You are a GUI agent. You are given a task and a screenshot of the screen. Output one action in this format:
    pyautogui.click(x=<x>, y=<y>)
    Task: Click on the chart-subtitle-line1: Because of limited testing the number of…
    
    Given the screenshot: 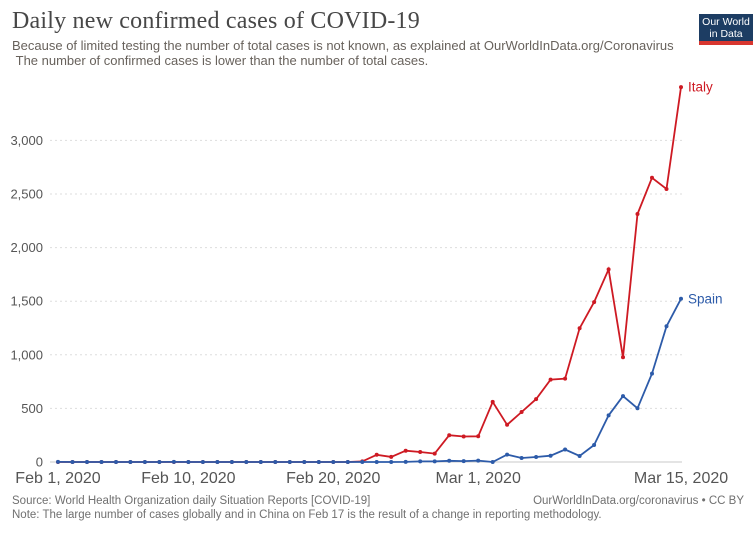 What is the action you would take?
    pyautogui.click(x=343, y=45)
    